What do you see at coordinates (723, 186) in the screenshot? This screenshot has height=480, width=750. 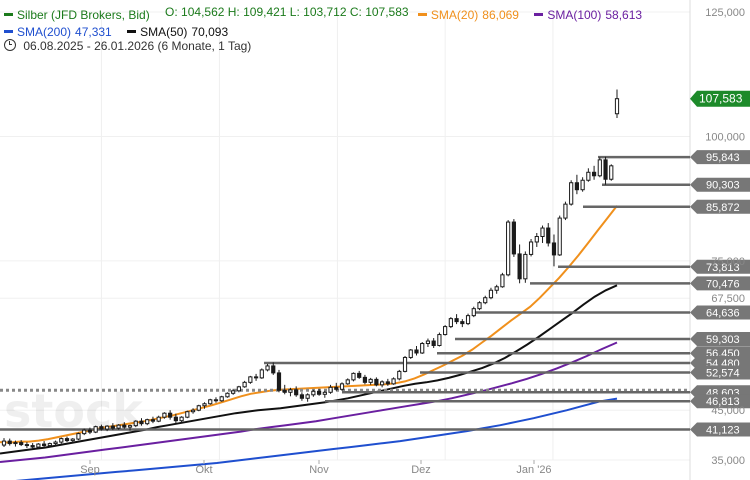 I see `level-tag-label: 90,303` at bounding box center [723, 186].